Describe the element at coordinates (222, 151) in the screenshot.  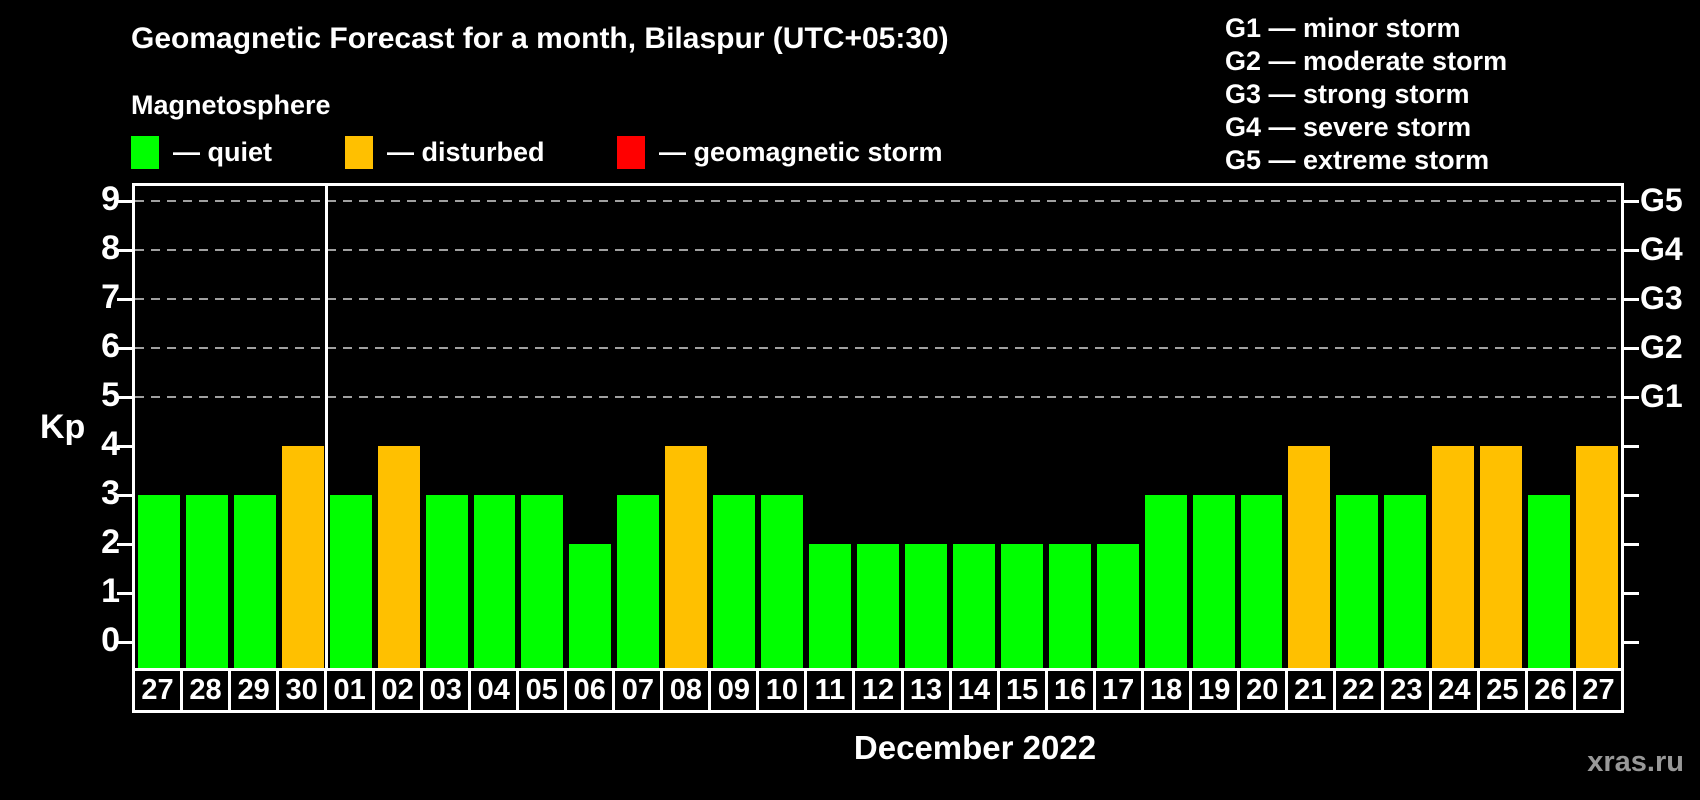
I see `legend-quiet-label: — quiet` at that location.